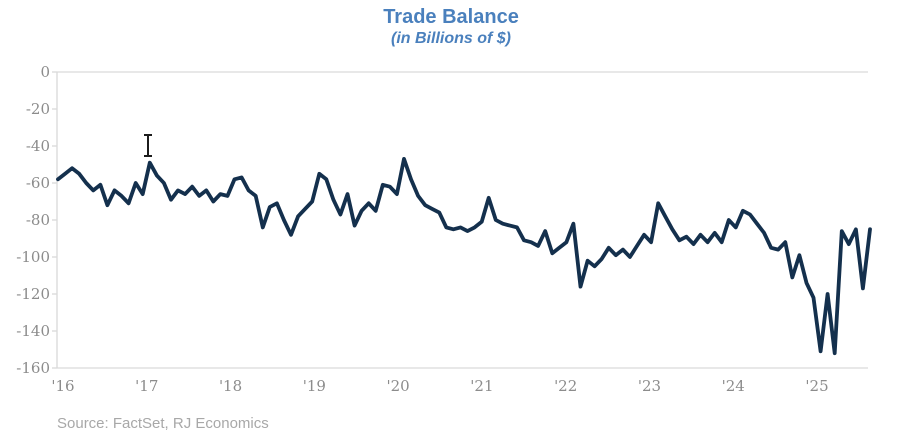  What do you see at coordinates (33, 368) in the screenshot?
I see `y-tick-label: -160` at bounding box center [33, 368].